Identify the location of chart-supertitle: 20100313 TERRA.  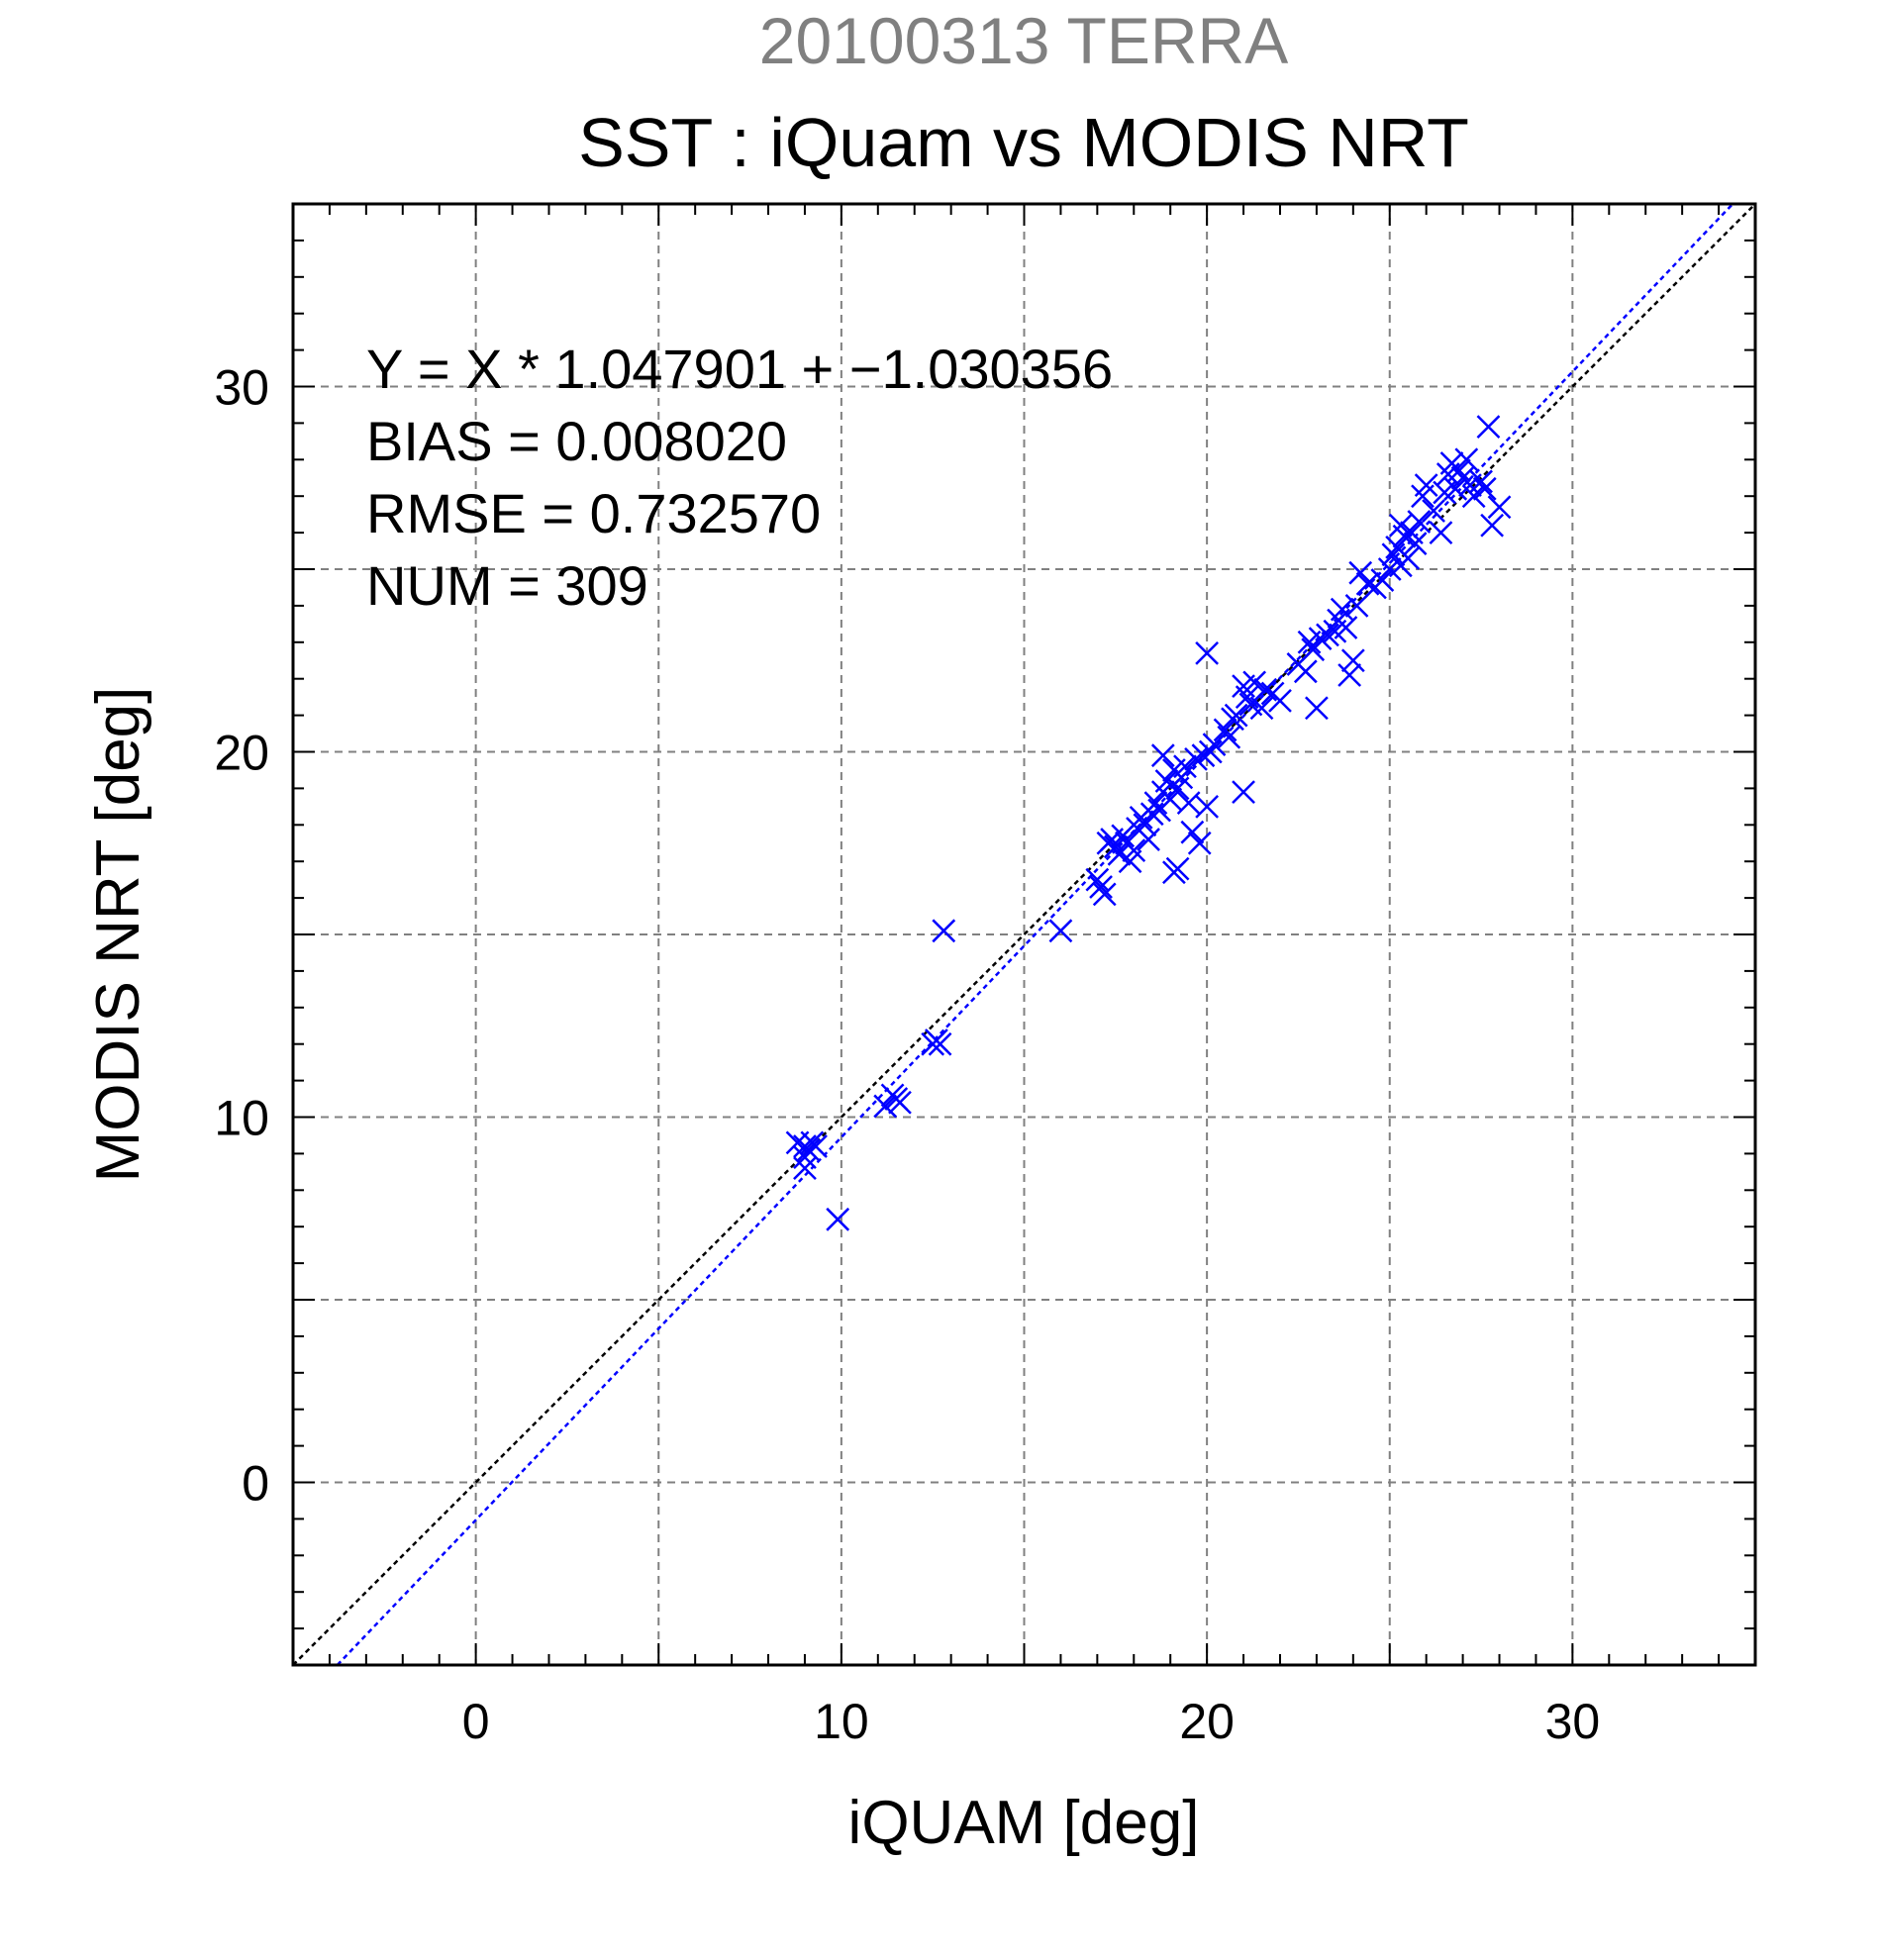
(1023, 40).